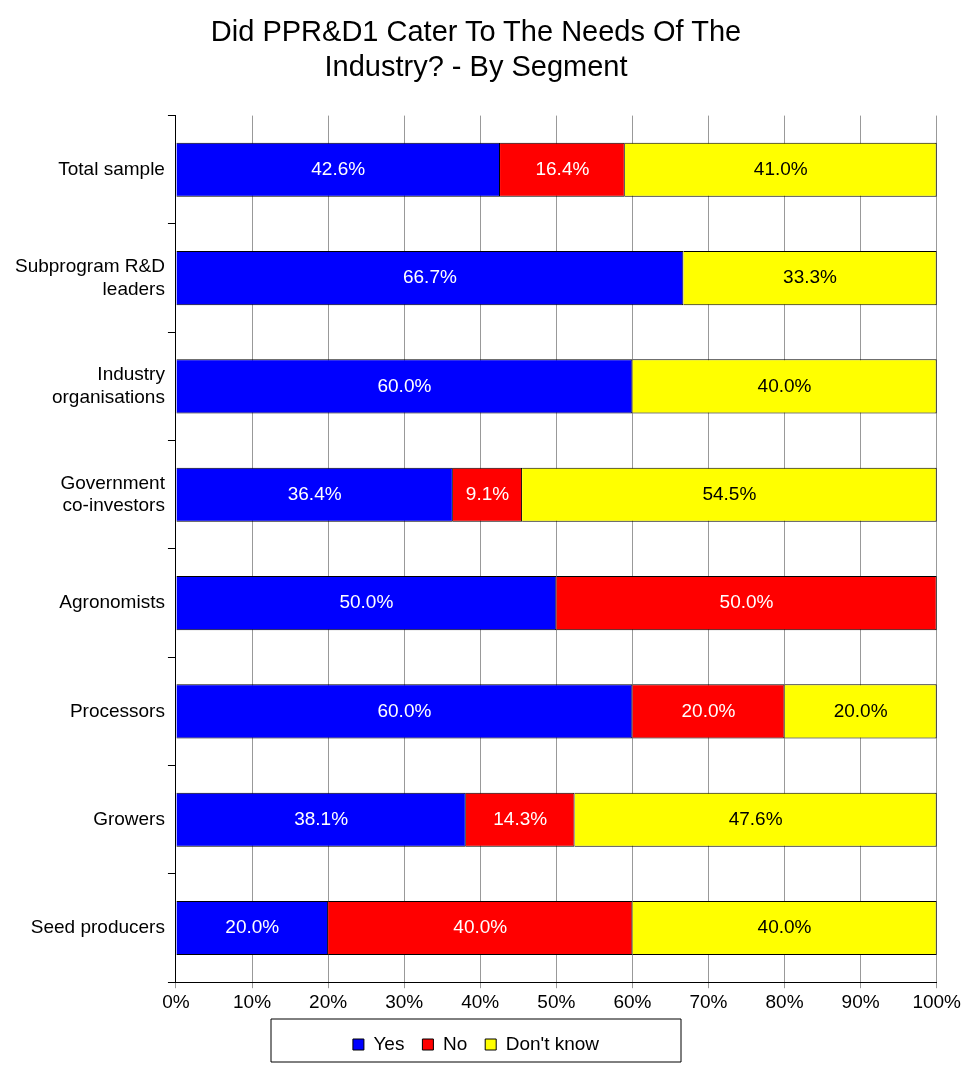 The height and width of the screenshot is (1077, 972). I want to click on y-tick-label: Industry organisations, so click(108, 385).